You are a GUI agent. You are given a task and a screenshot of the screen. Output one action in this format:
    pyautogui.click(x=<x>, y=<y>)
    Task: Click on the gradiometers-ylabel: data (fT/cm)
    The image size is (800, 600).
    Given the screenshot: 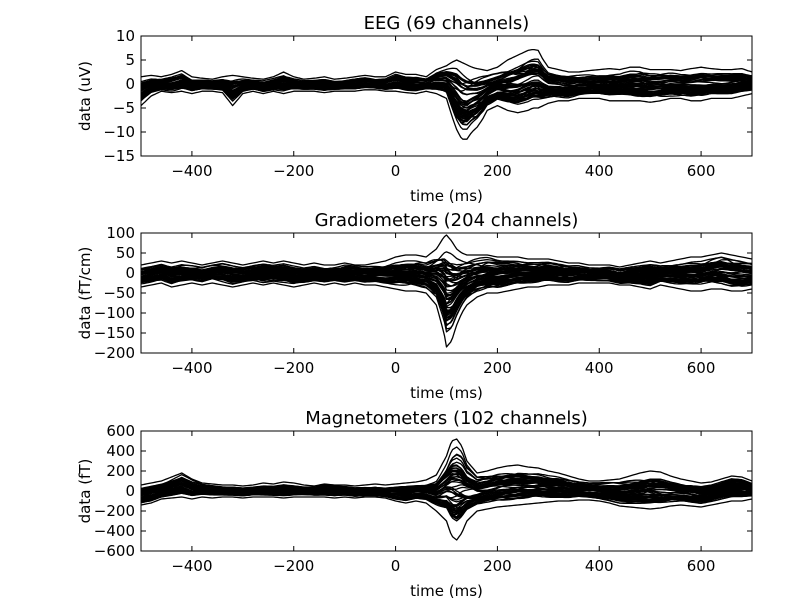 What is the action you would take?
    pyautogui.click(x=85, y=293)
    